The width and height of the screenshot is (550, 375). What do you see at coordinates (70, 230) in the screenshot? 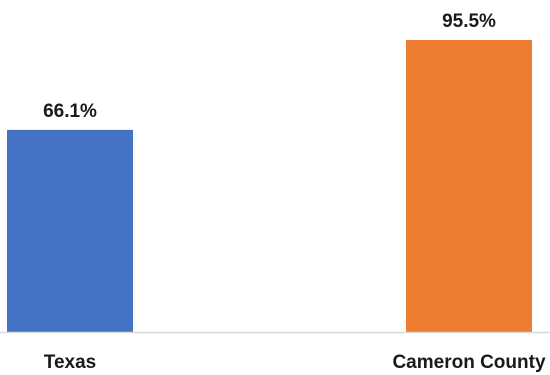
I see `bar-texas` at bounding box center [70, 230].